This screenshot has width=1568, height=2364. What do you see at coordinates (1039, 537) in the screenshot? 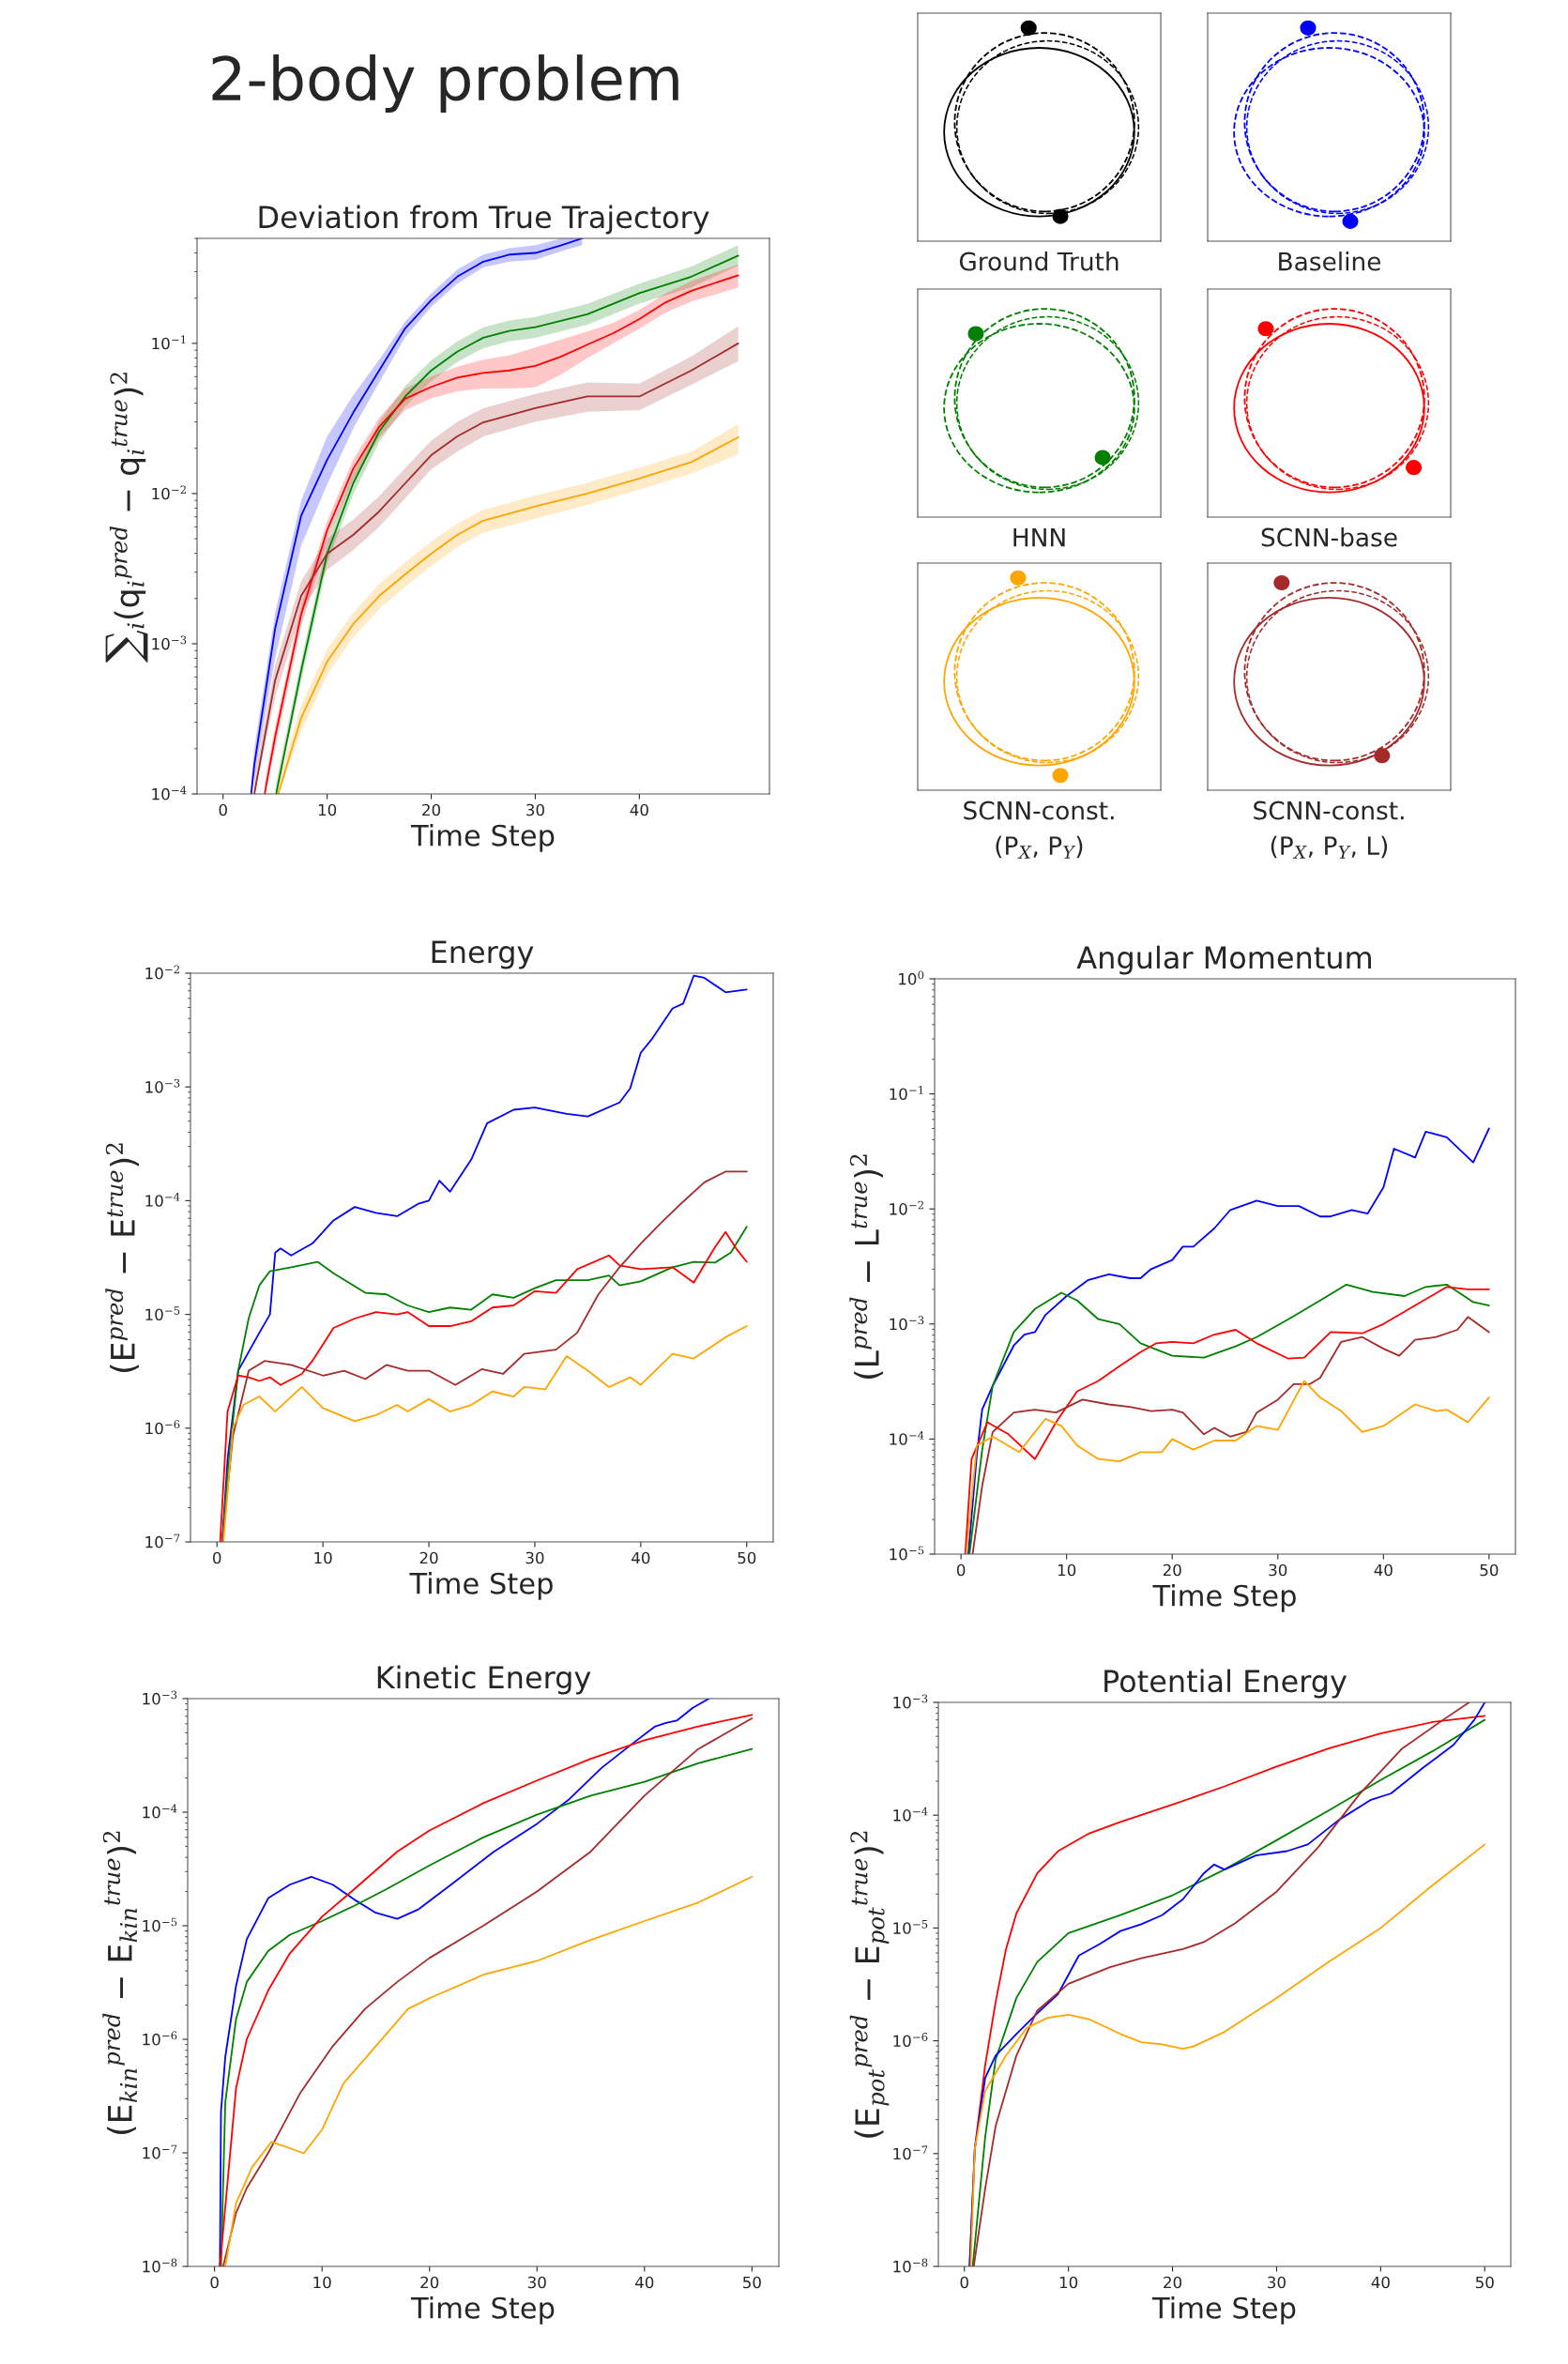
I see `text: HNN` at bounding box center [1039, 537].